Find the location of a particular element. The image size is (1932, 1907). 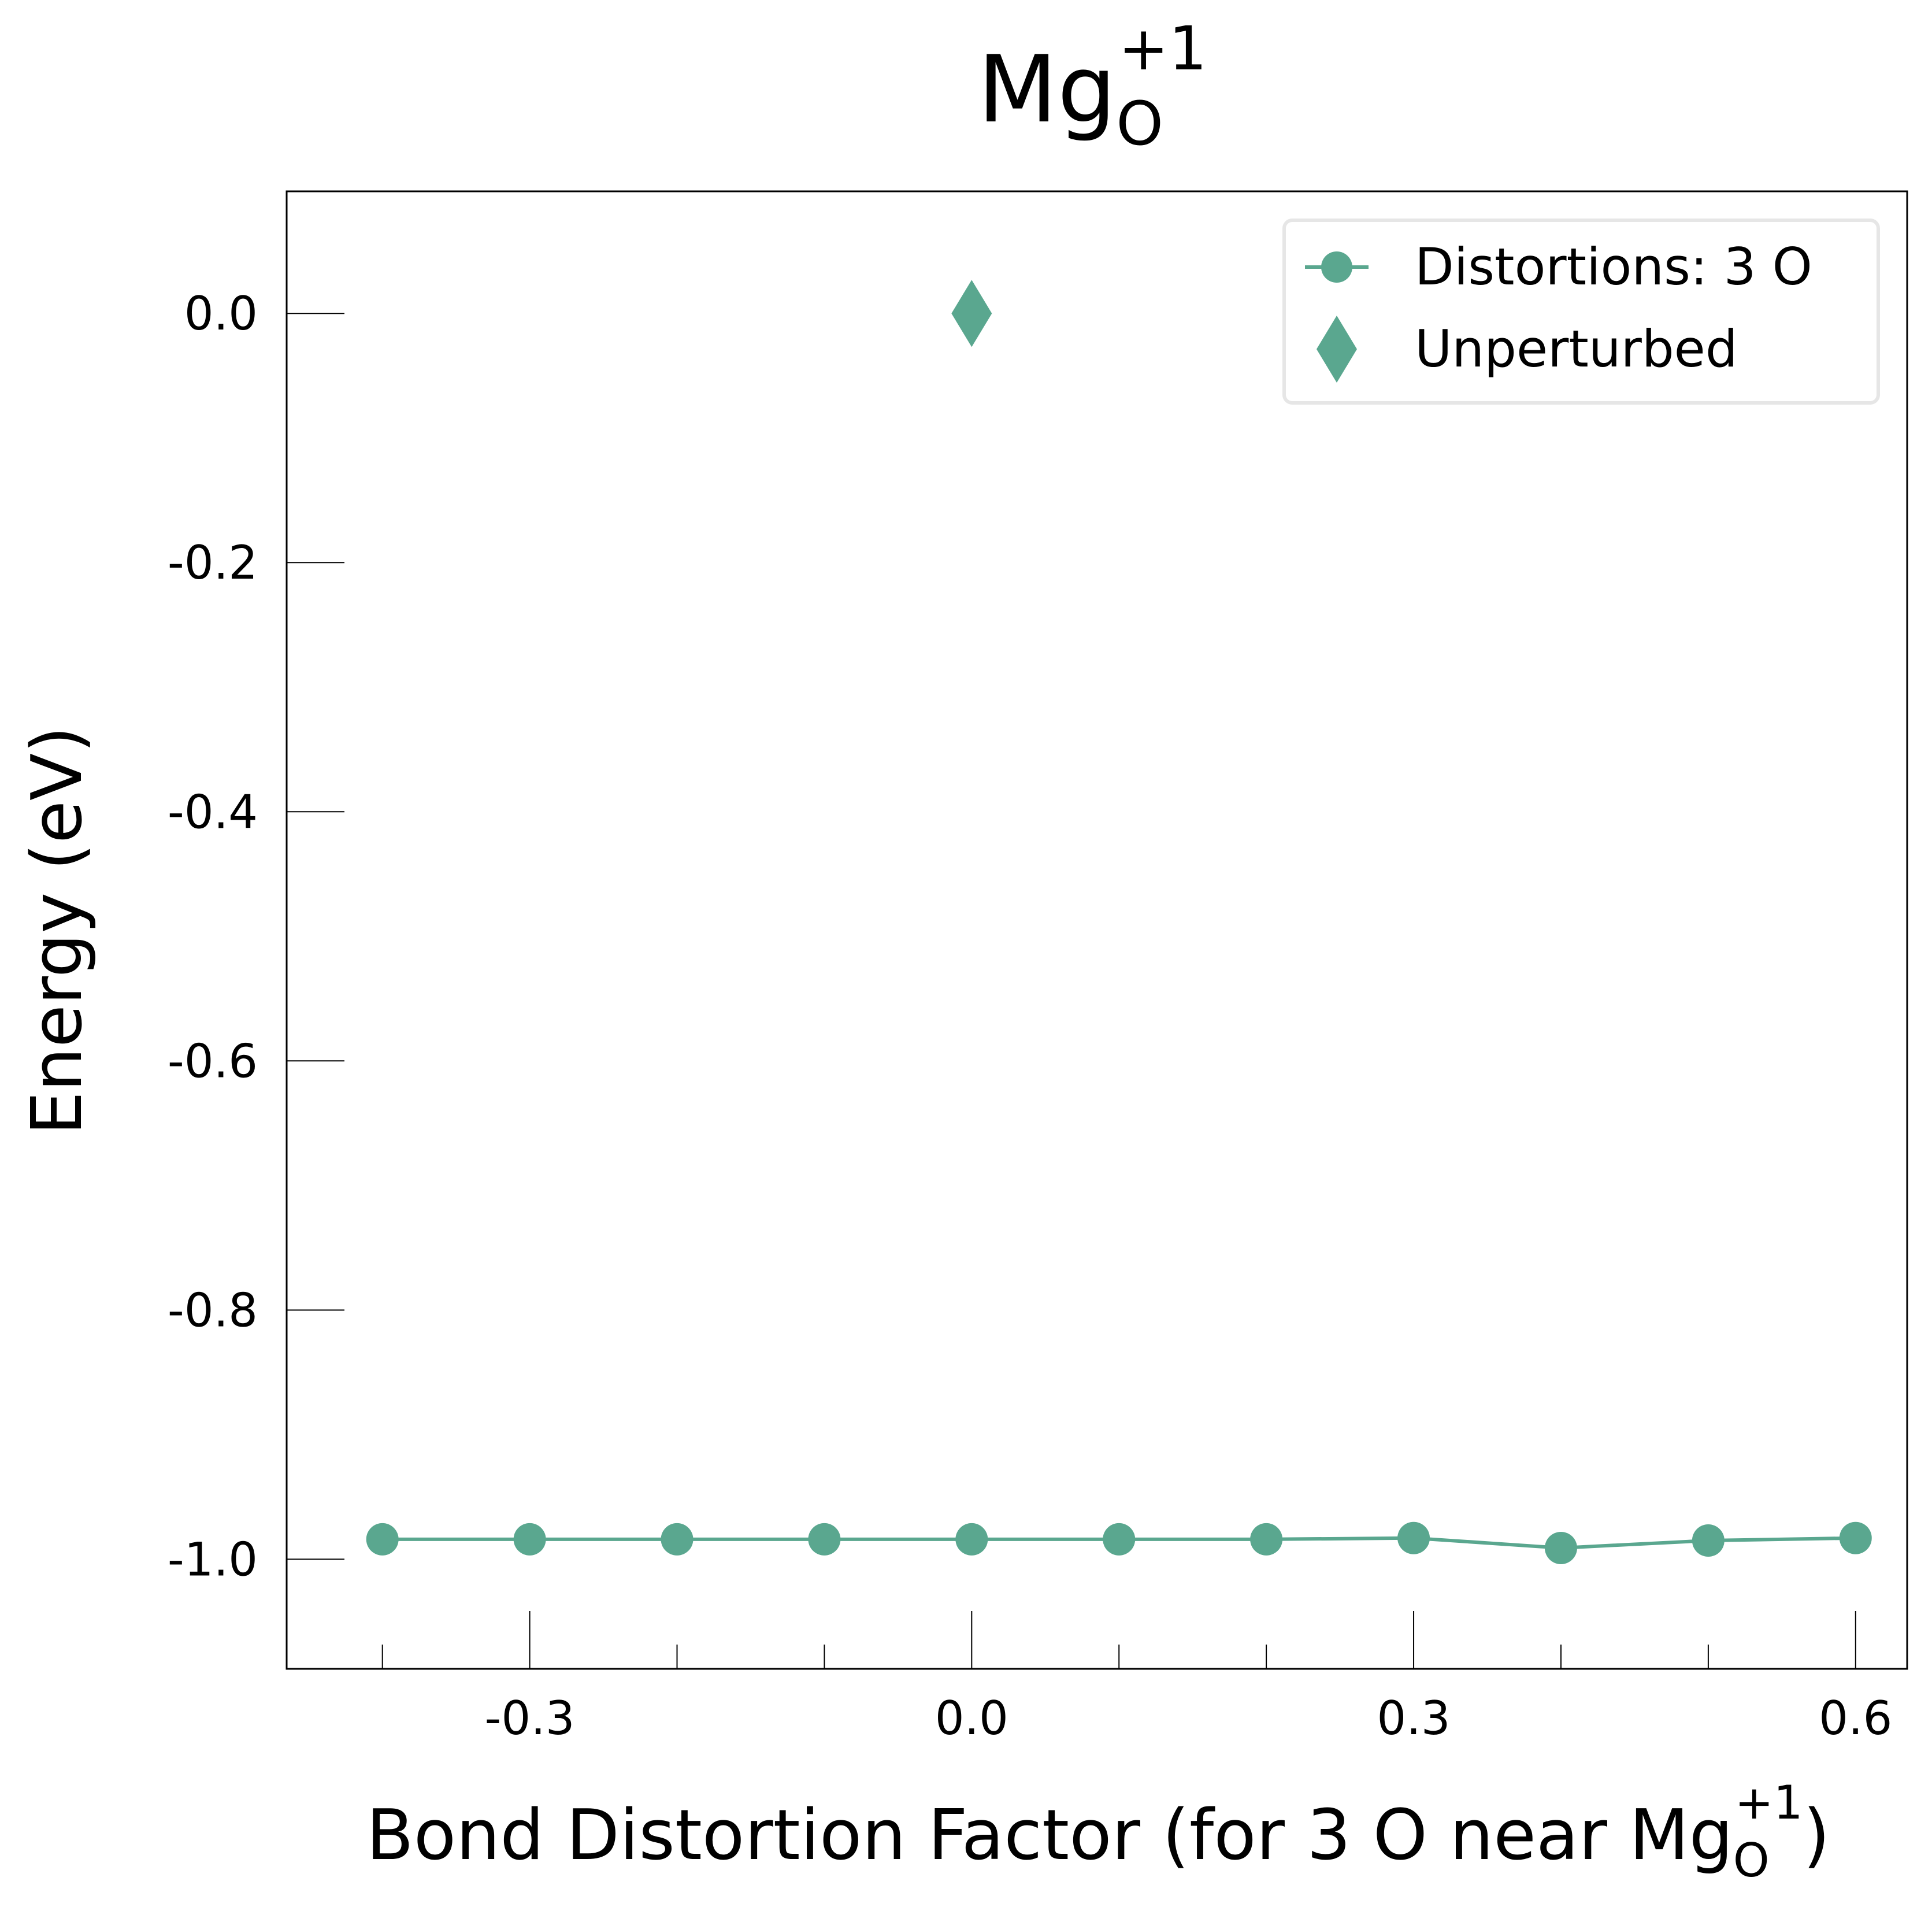

legend-box is located at coordinates (1581, 312).